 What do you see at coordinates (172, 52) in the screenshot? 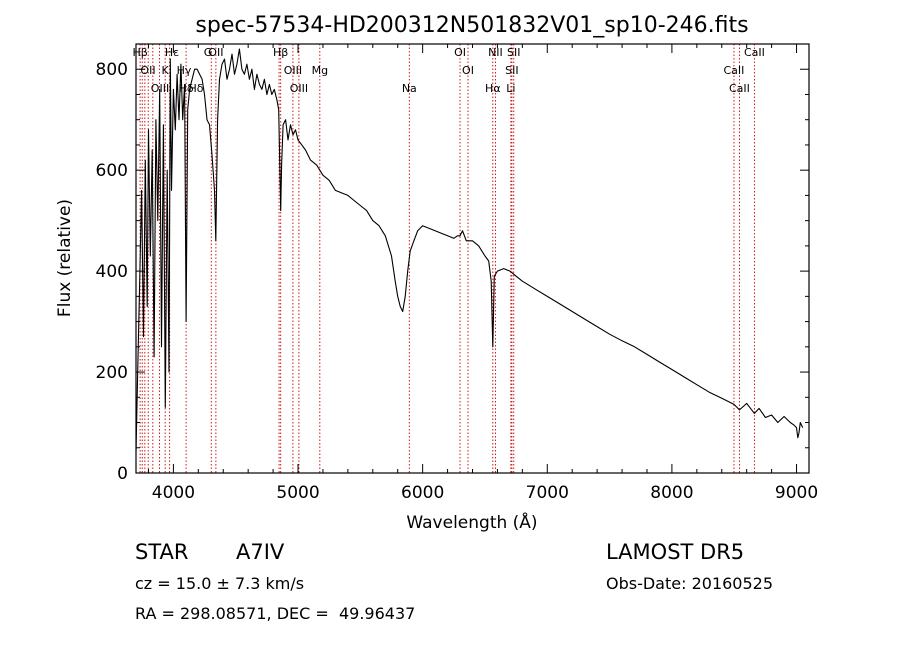
I see `line-label: Hε` at bounding box center [172, 52].